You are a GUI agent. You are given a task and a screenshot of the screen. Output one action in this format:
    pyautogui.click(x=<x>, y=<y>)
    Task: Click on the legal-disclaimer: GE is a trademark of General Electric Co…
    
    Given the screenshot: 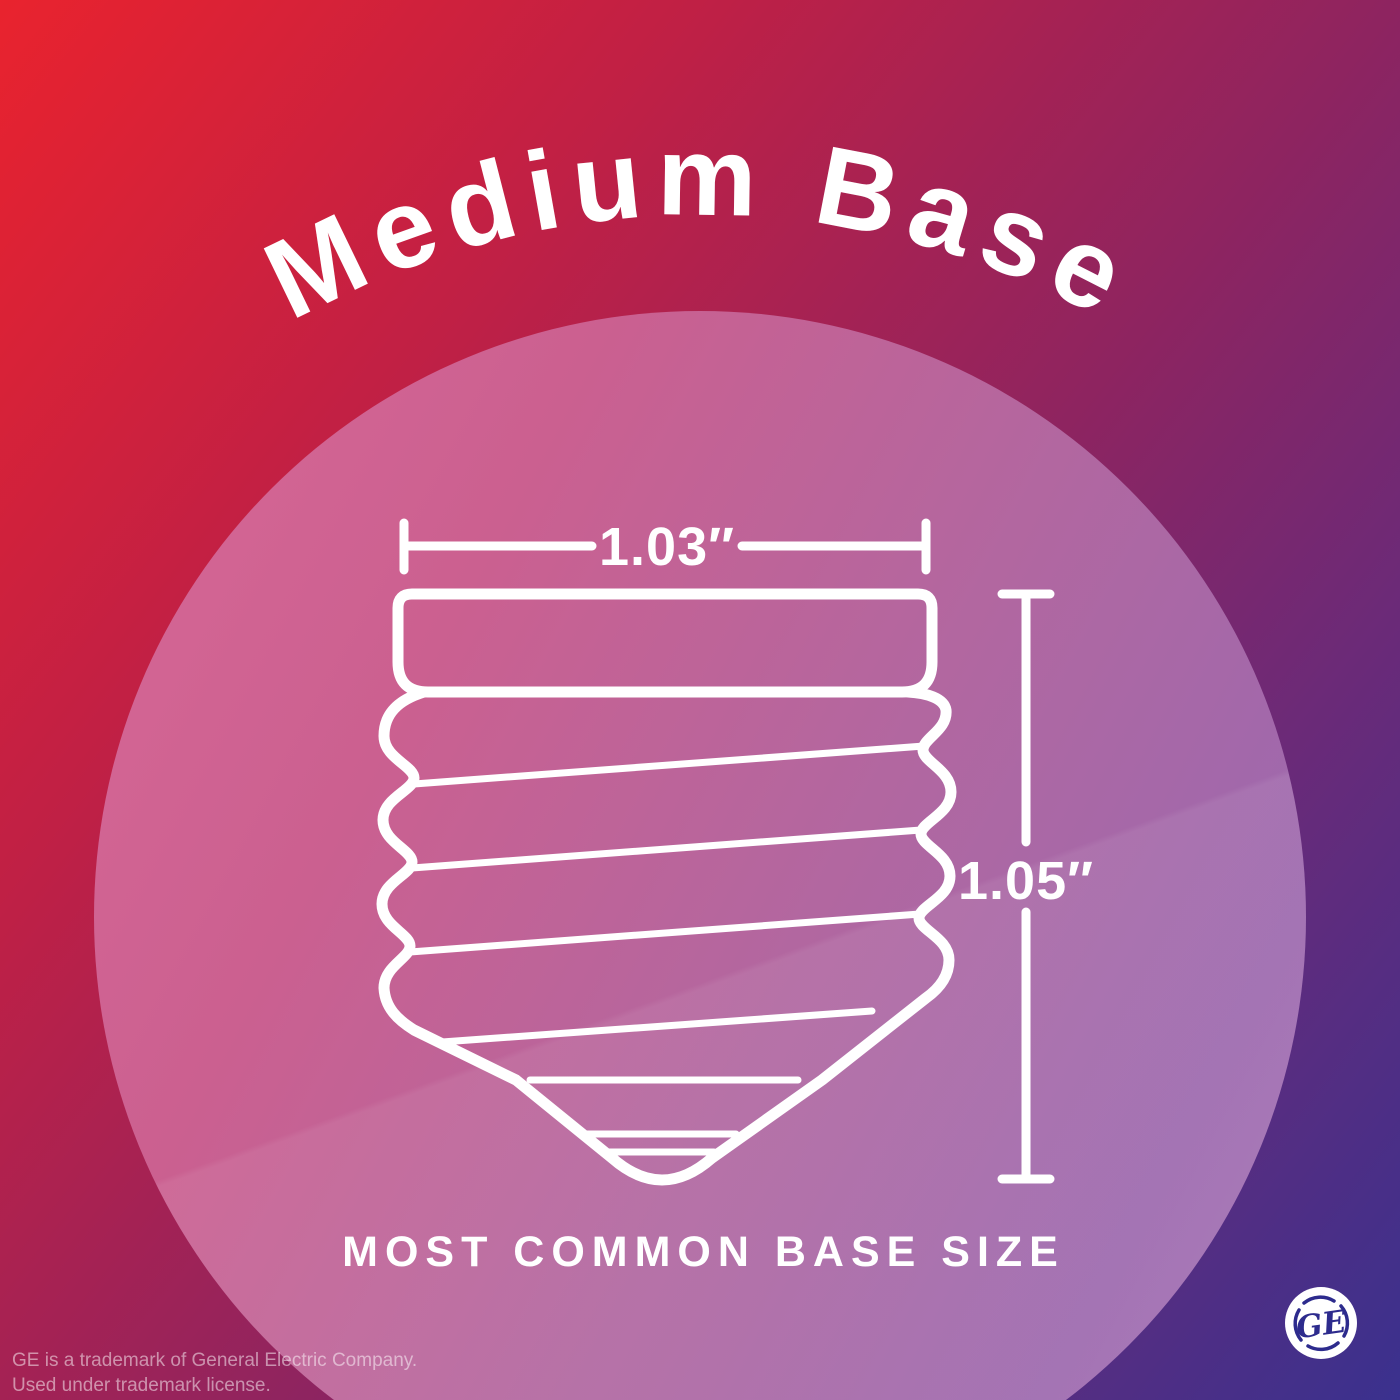 What is the action you would take?
    pyautogui.click(x=214, y=1373)
    